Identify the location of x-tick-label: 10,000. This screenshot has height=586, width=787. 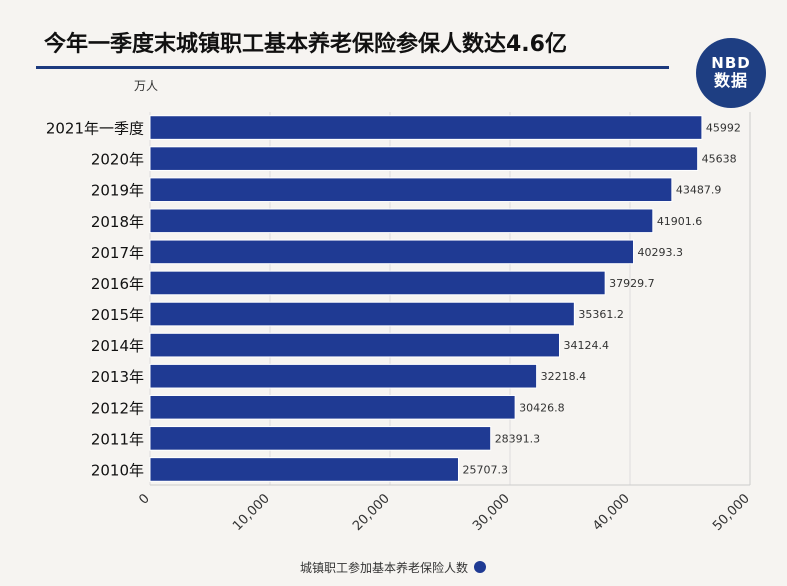
(251, 512).